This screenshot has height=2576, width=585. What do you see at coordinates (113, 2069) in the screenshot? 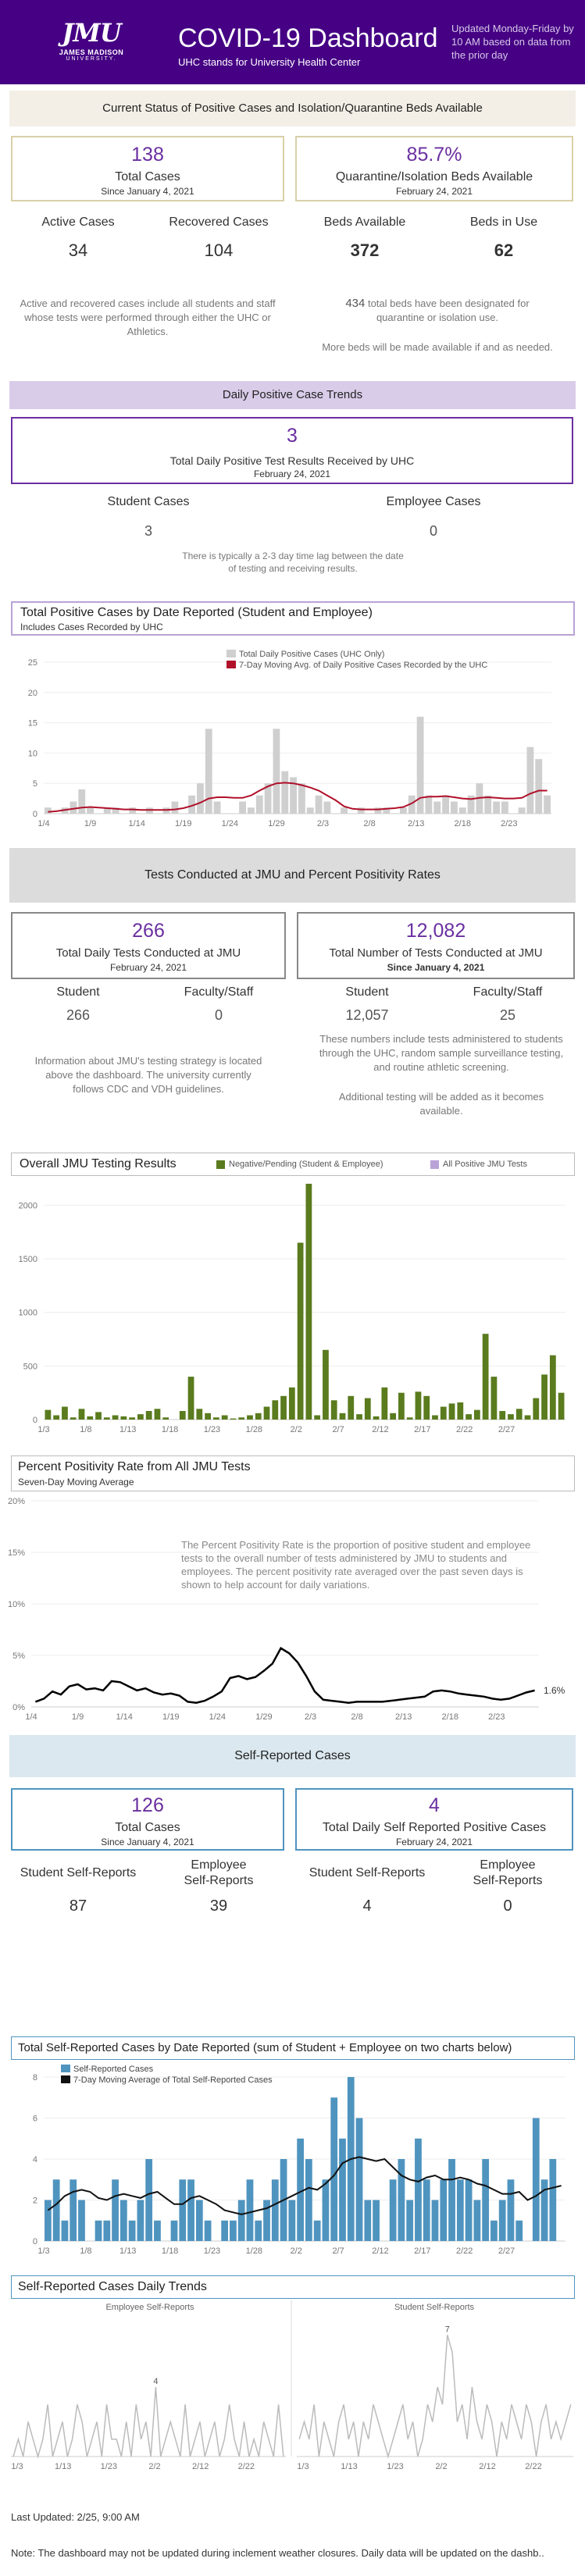
I see `legend-self-bar-label: Self-Reported Cases` at bounding box center [113, 2069].